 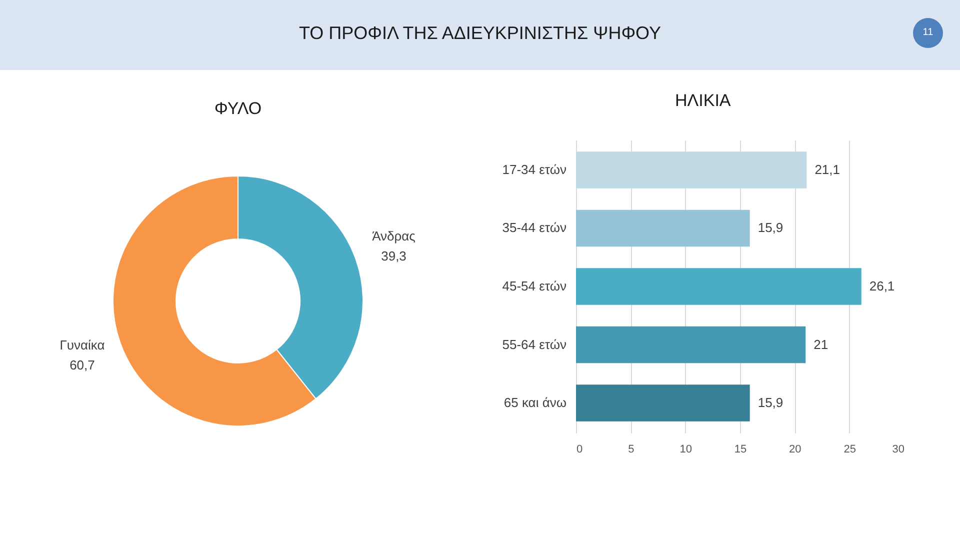 What do you see at coordinates (534, 286) in the screenshot?
I see `y-tick-label: 45-54 ετών` at bounding box center [534, 286].